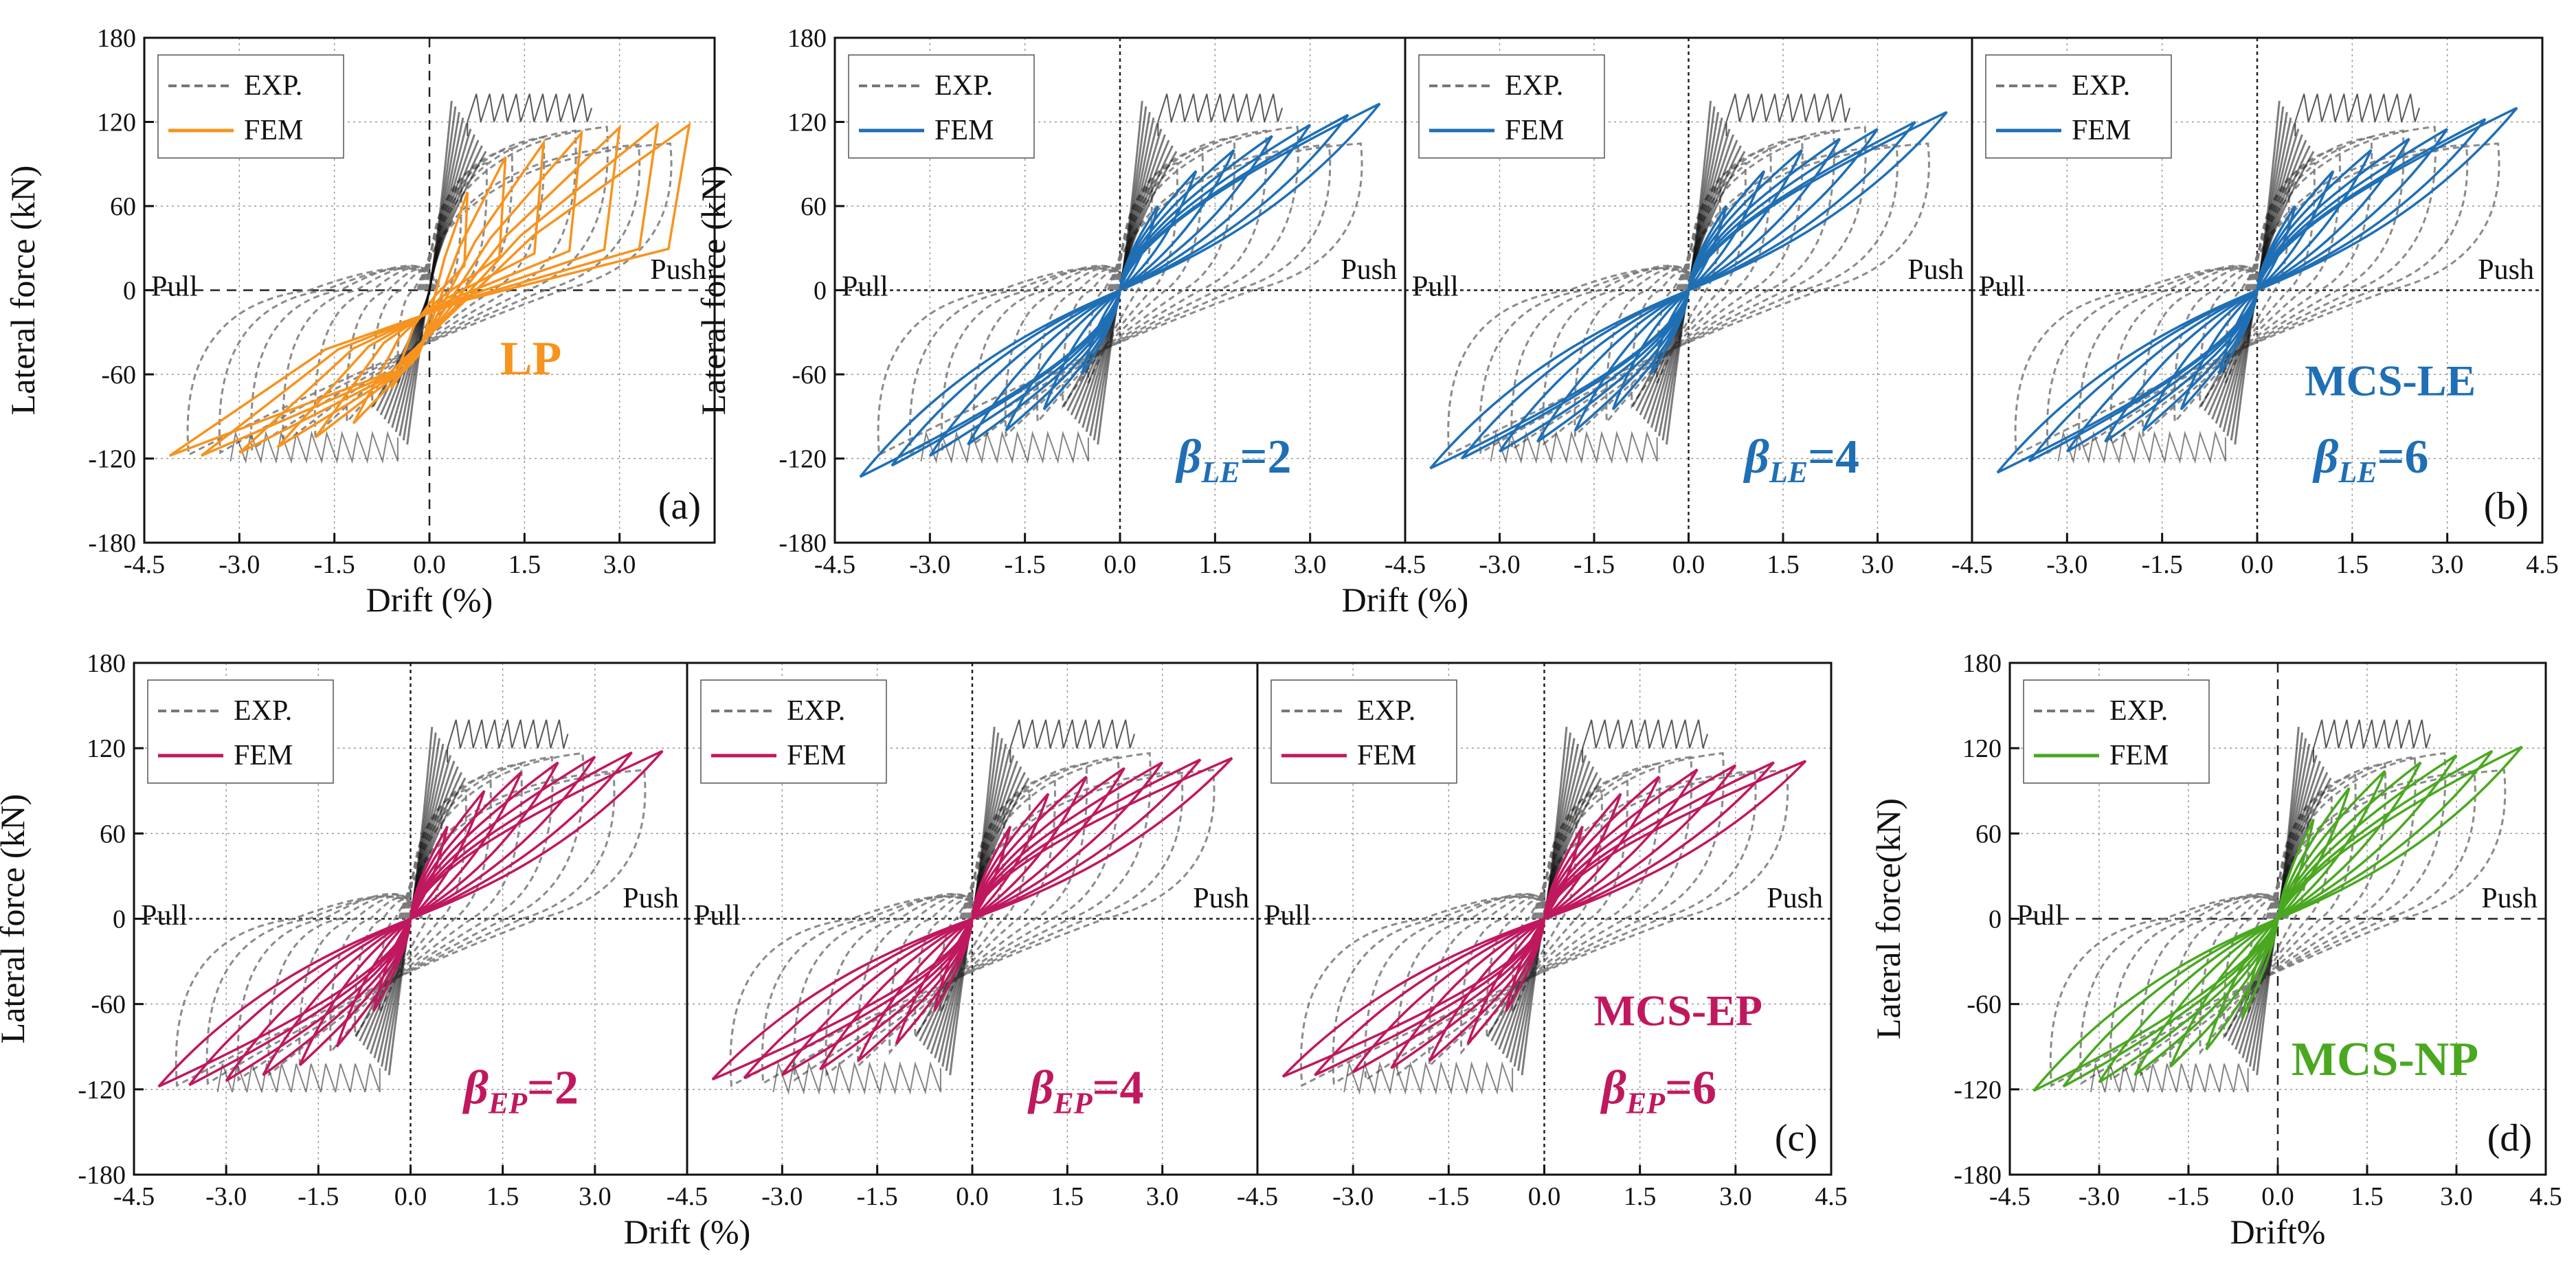 The width and height of the screenshot is (2576, 1277). Describe the element at coordinates (530, 358) in the screenshot. I see `series-annotation: LP` at that location.